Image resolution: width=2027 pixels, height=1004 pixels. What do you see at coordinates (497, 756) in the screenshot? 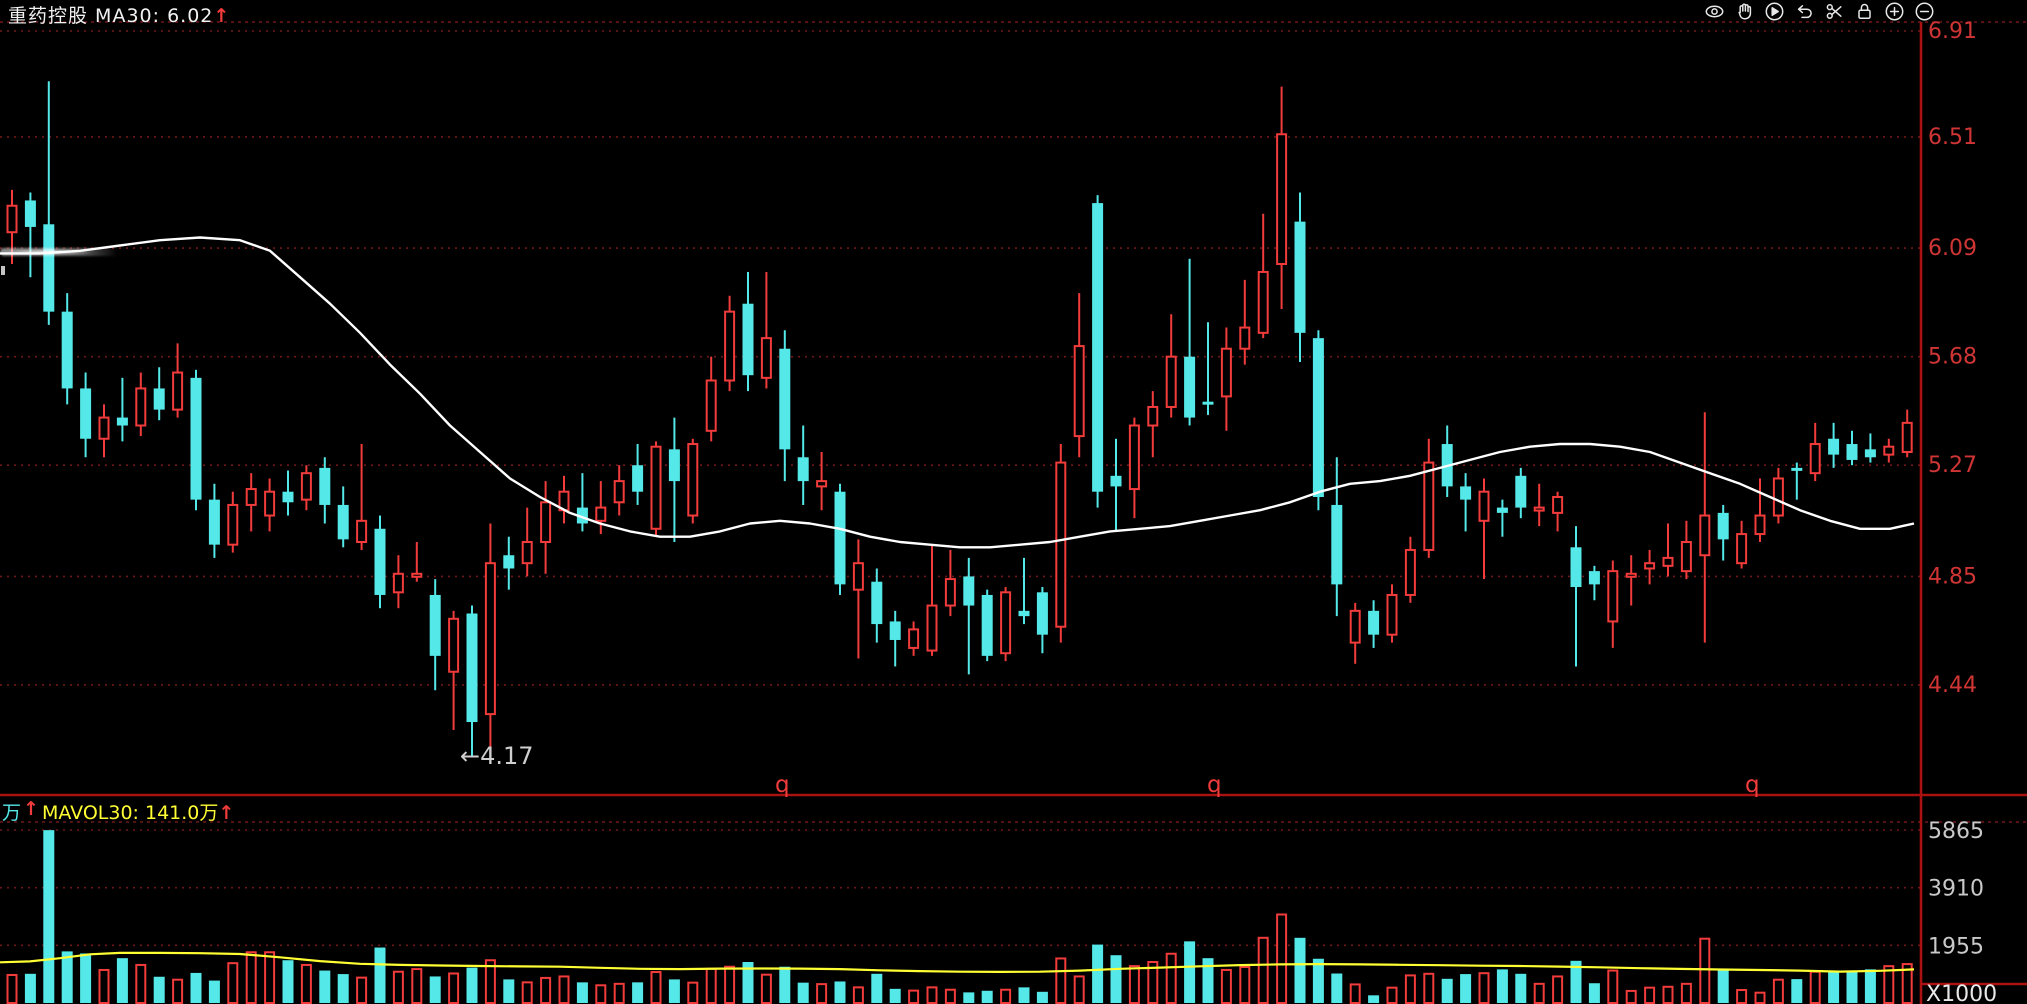
I see `low-annotation: ←4.17` at bounding box center [497, 756].